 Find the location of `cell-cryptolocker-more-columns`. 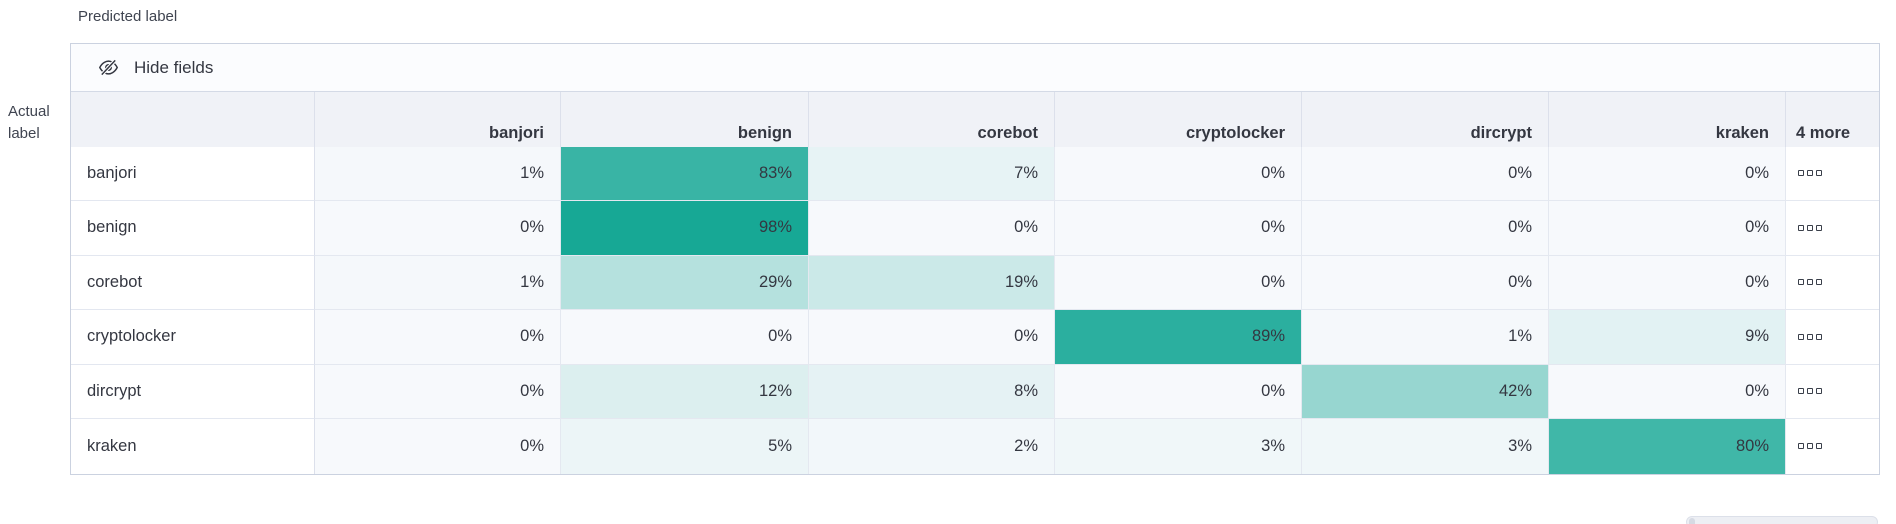

cell-cryptolocker-more-columns is located at coordinates (1832, 337).